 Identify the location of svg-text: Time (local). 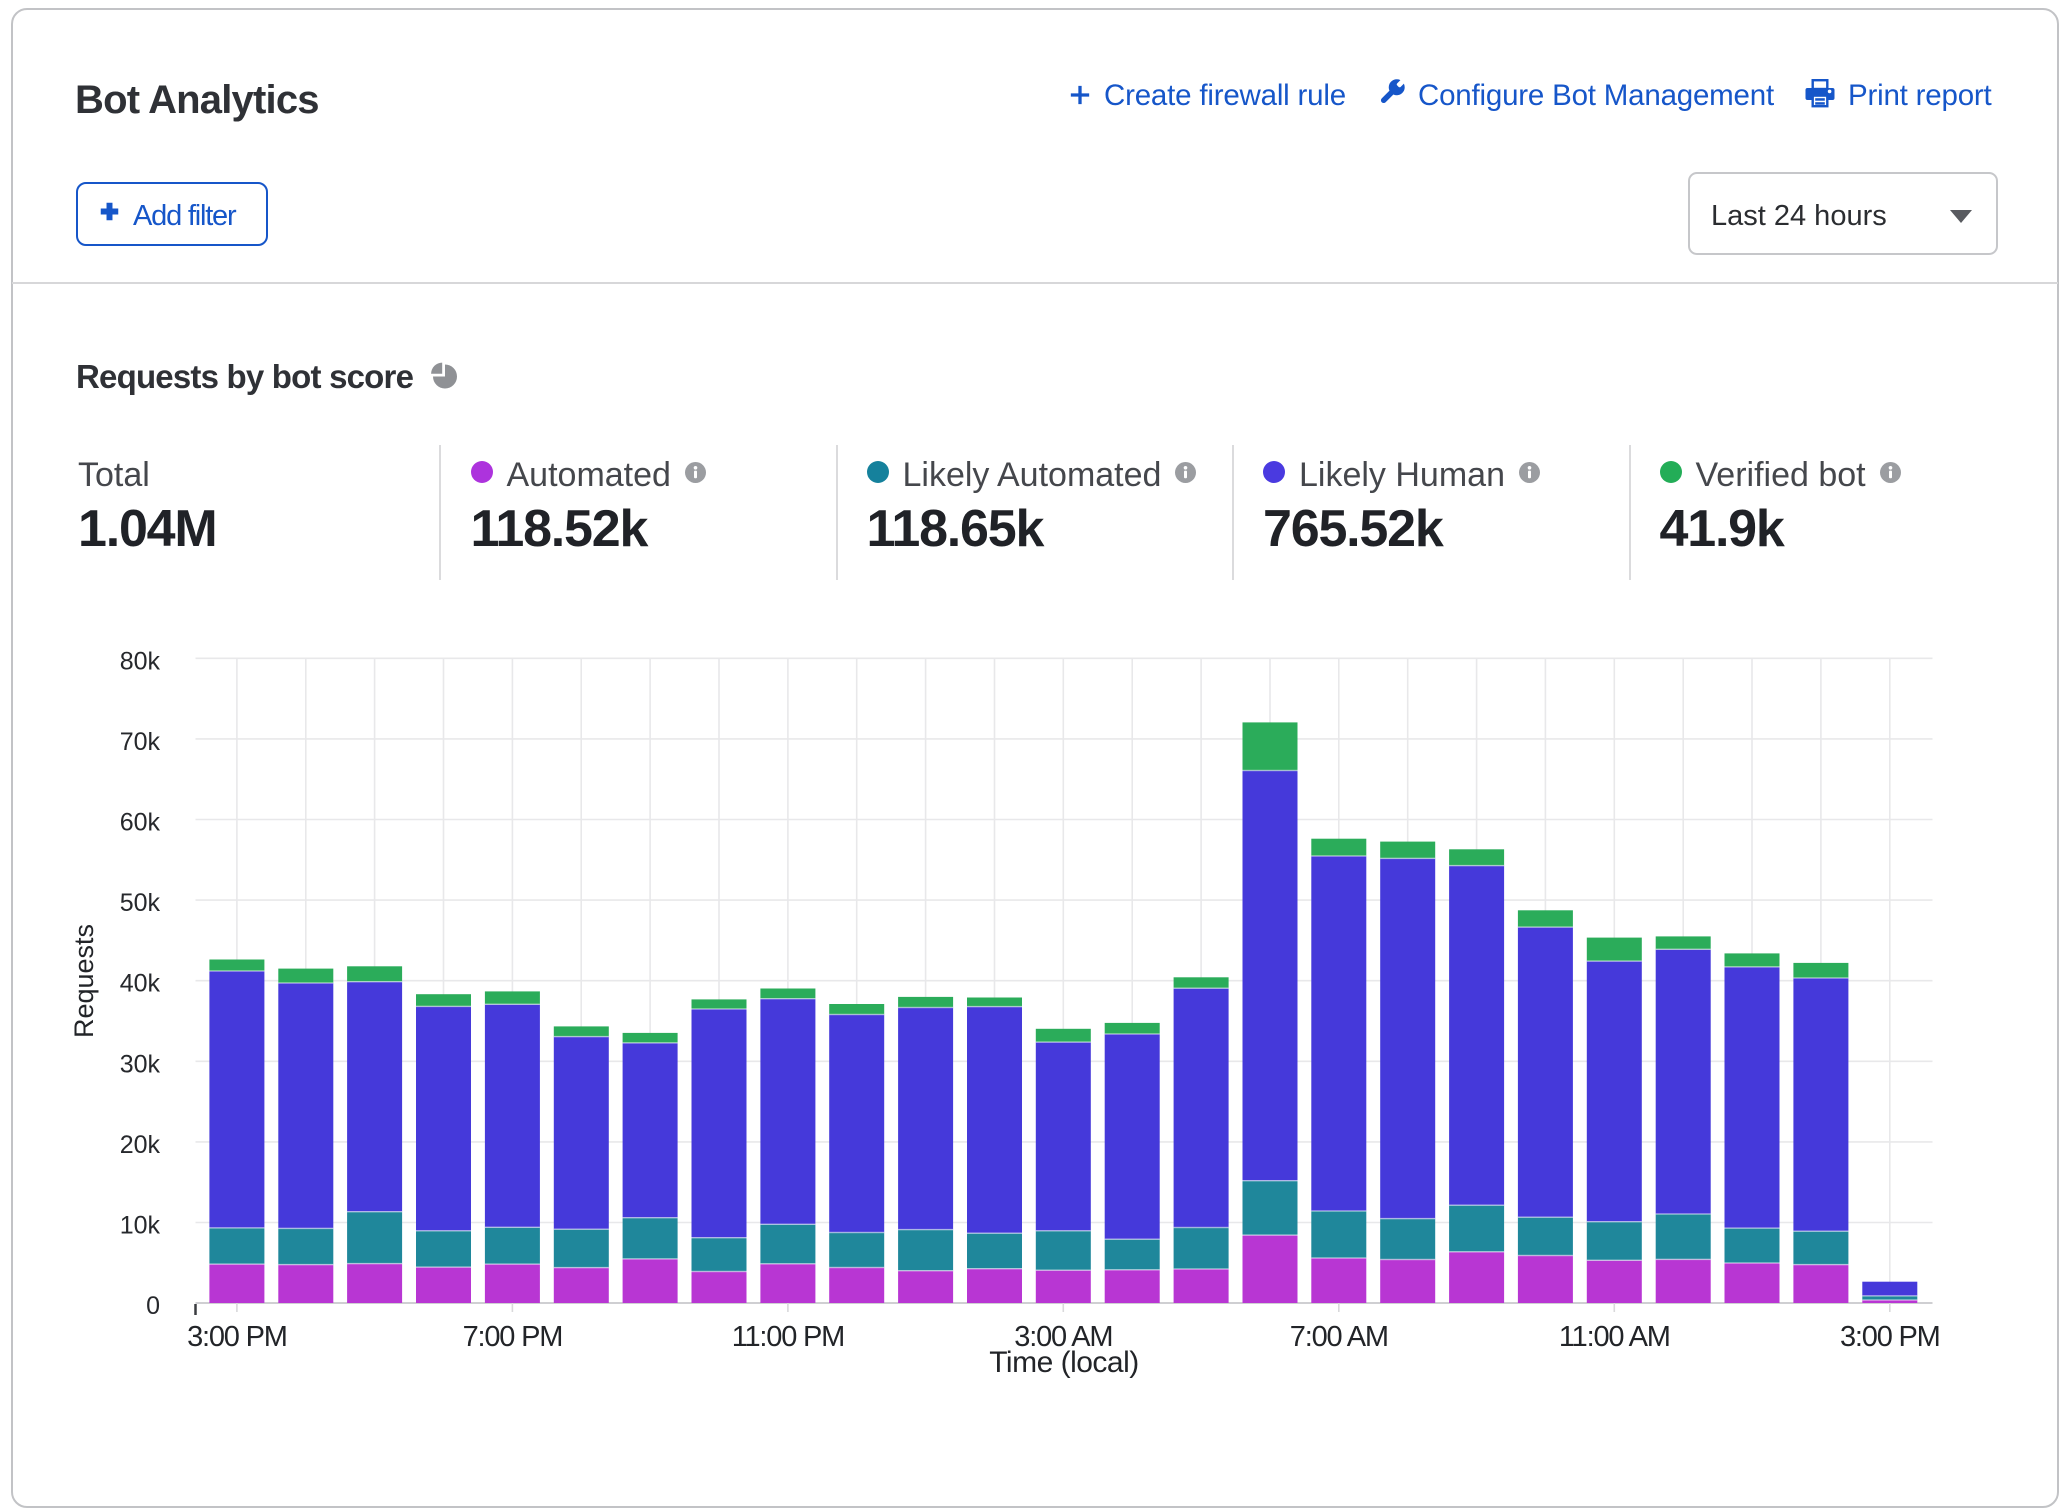
(1064, 1362).